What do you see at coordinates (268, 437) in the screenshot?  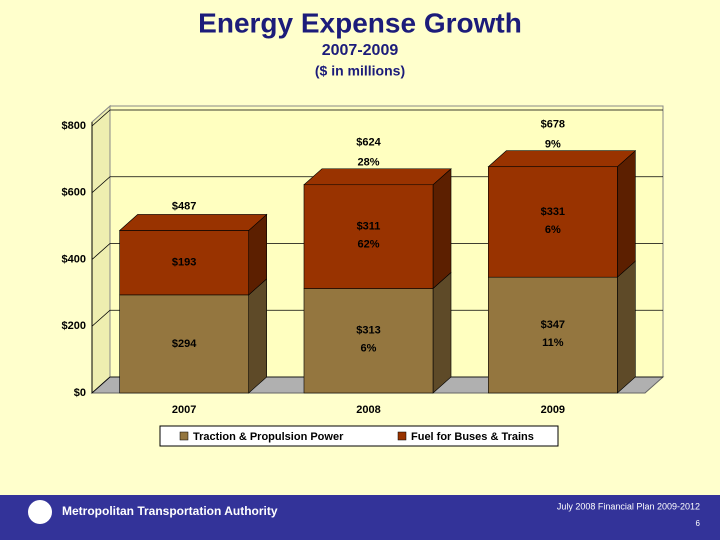 I see `legend-label: Traction & Propulsion Power` at bounding box center [268, 437].